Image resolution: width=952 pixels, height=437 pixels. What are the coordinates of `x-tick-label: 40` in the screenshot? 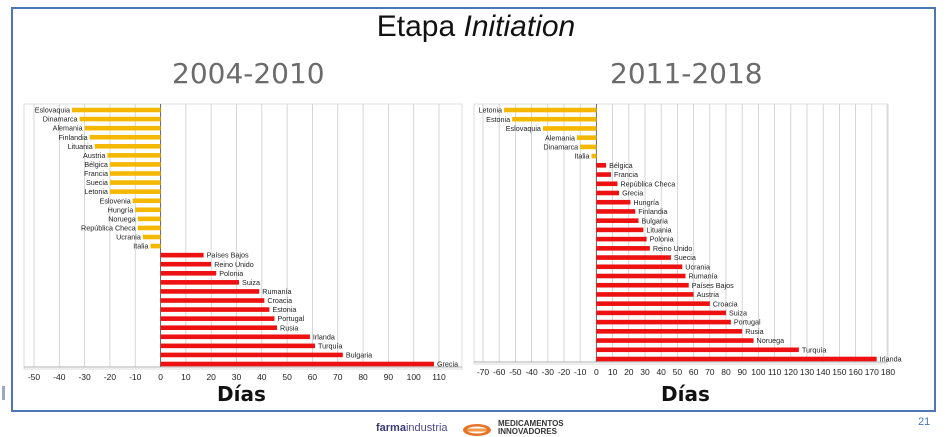 It's located at (262, 377).